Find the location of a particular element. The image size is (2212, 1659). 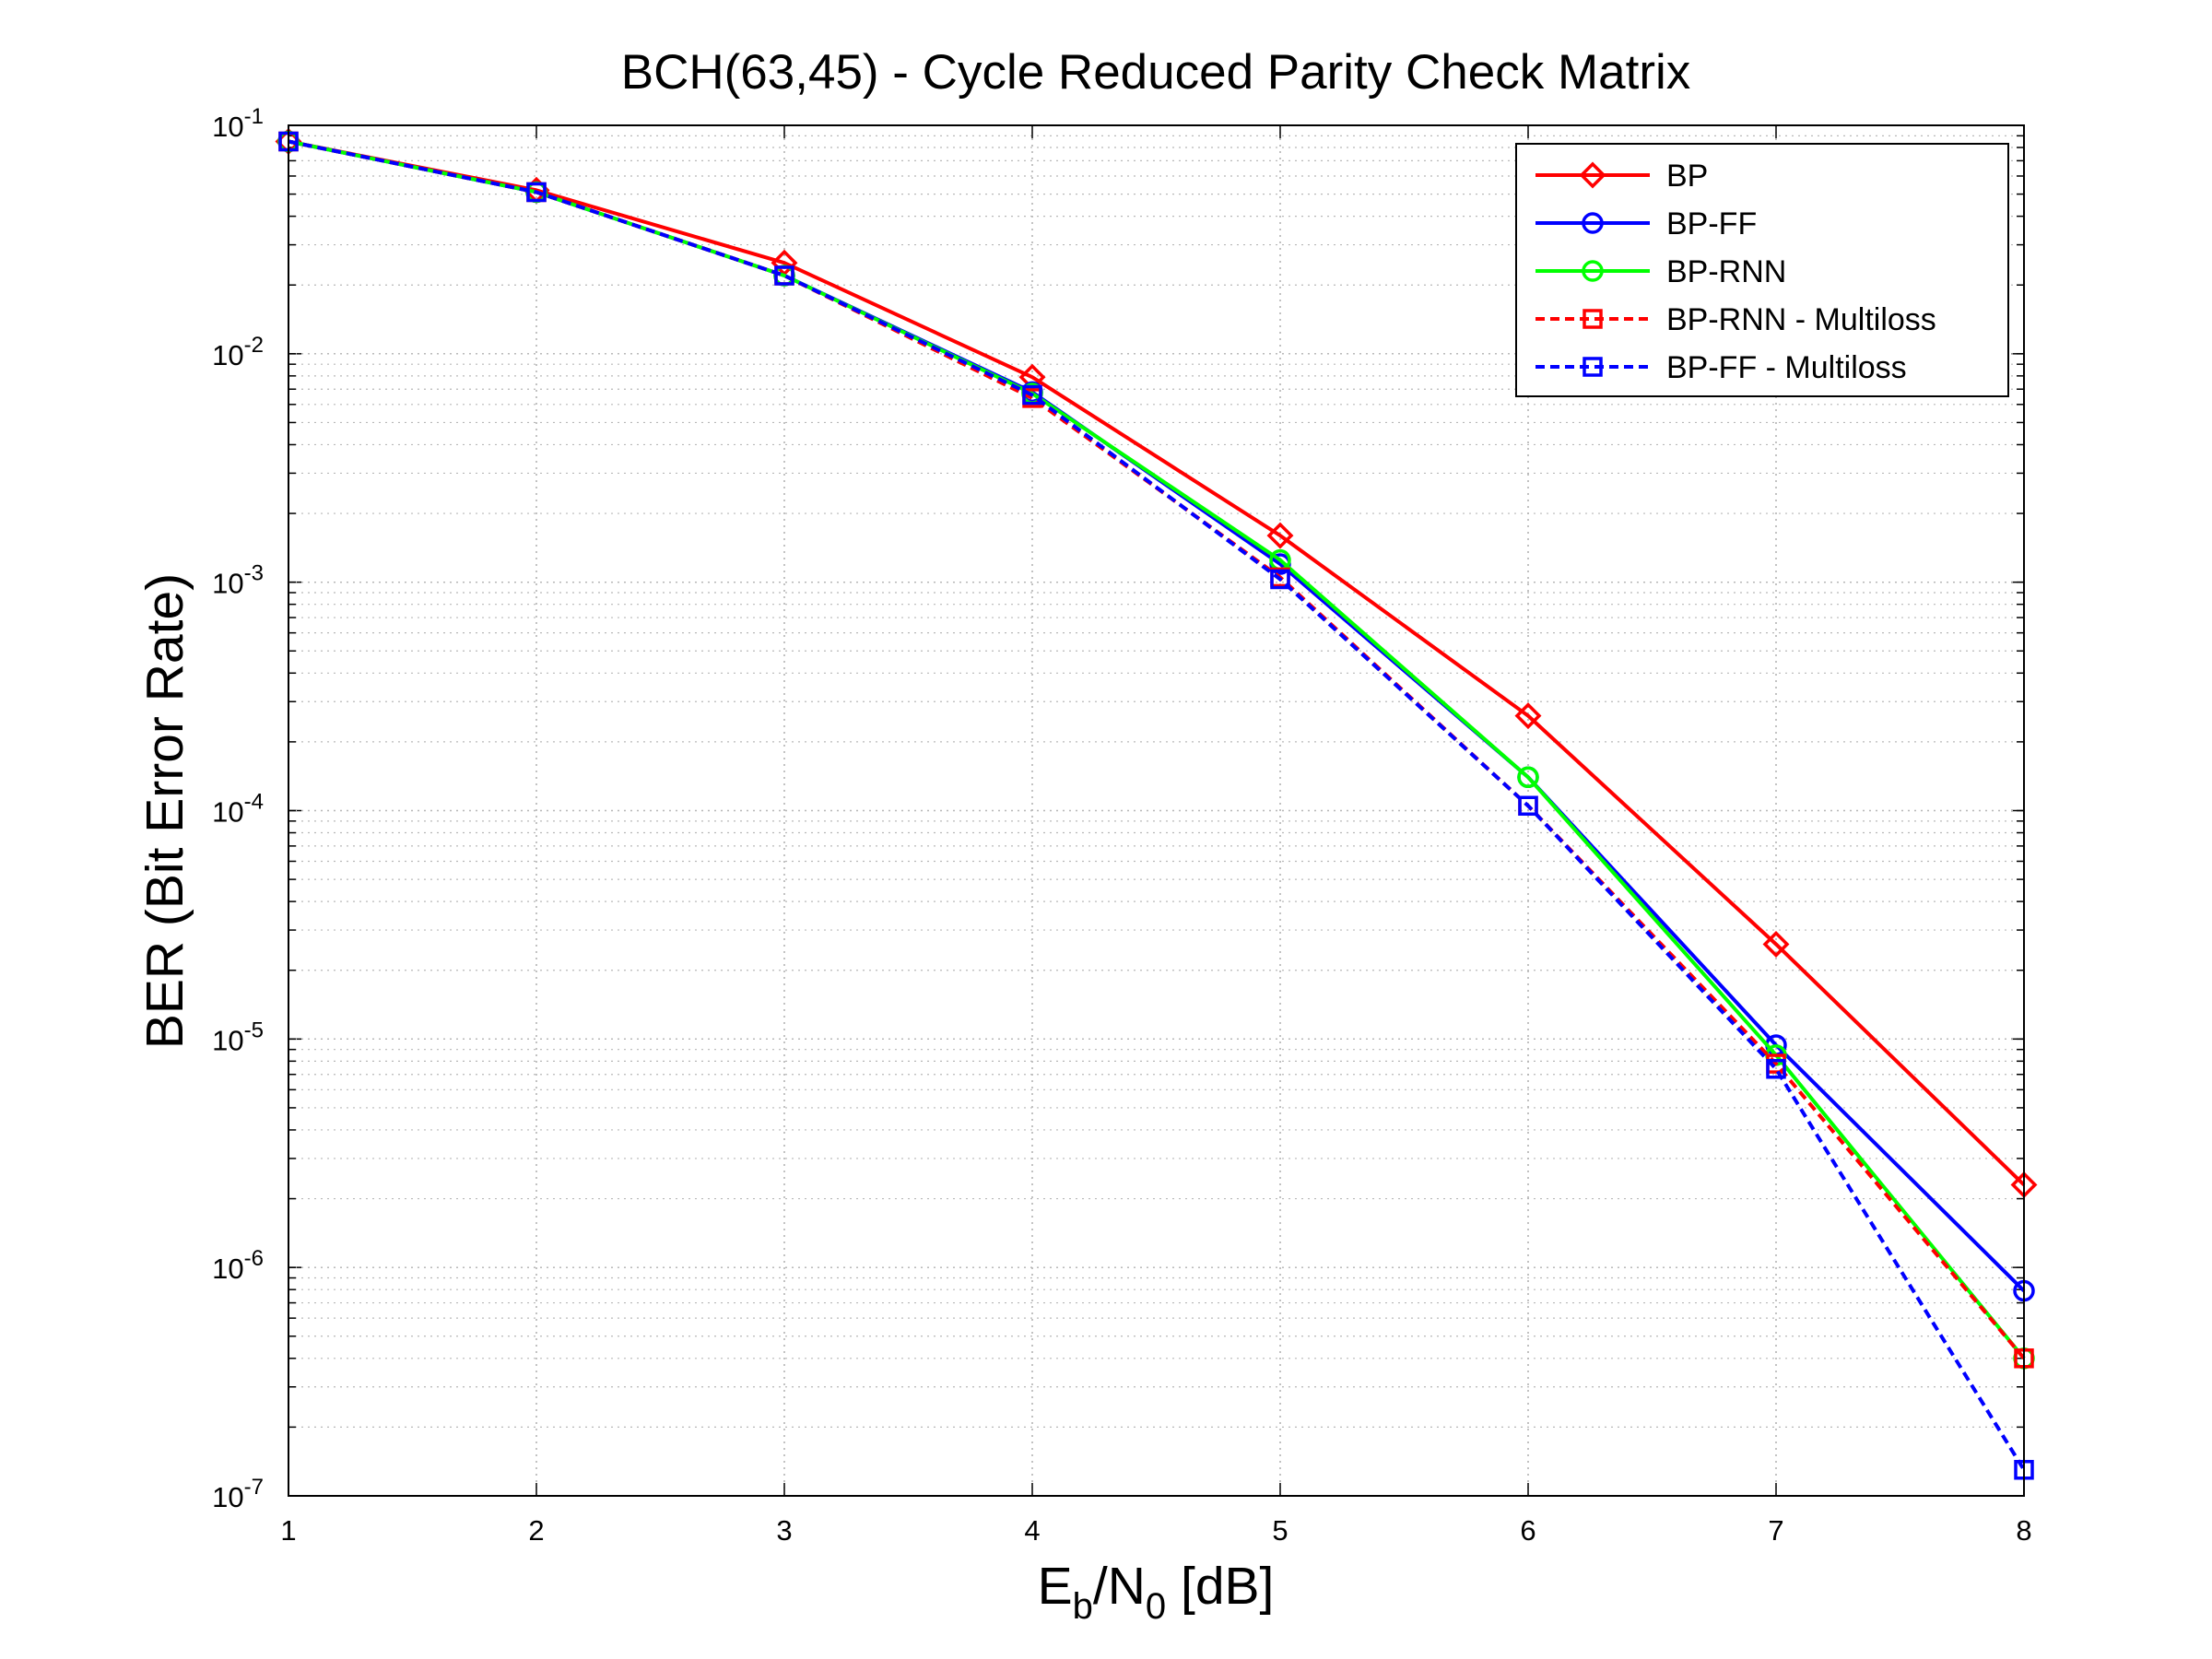

x-tick-label: 3 is located at coordinates (784, 1530).